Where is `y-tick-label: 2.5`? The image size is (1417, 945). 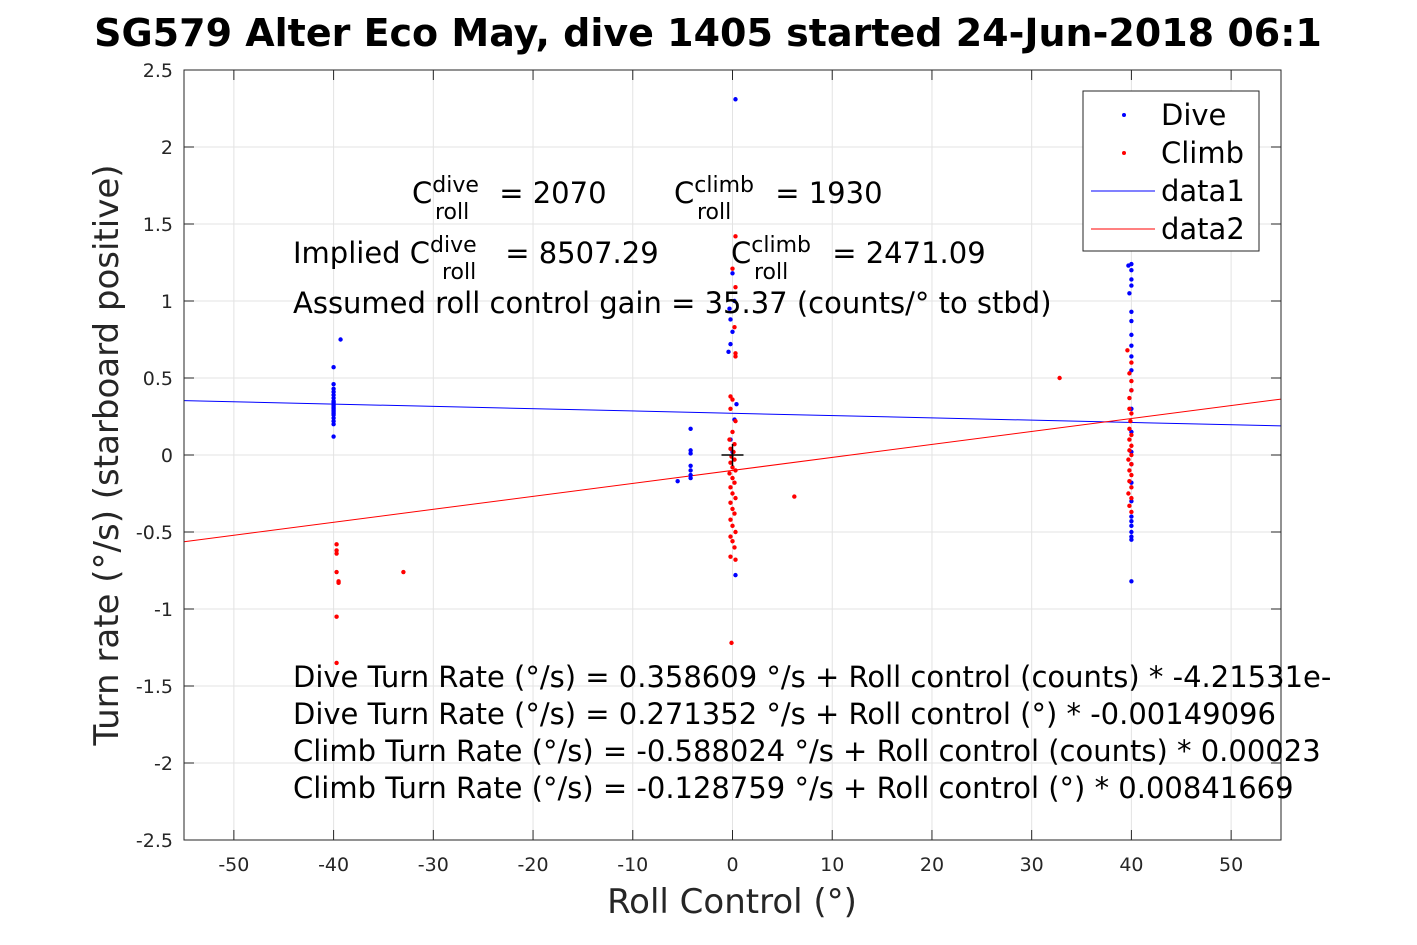
y-tick-label: 2.5 is located at coordinates (158, 71).